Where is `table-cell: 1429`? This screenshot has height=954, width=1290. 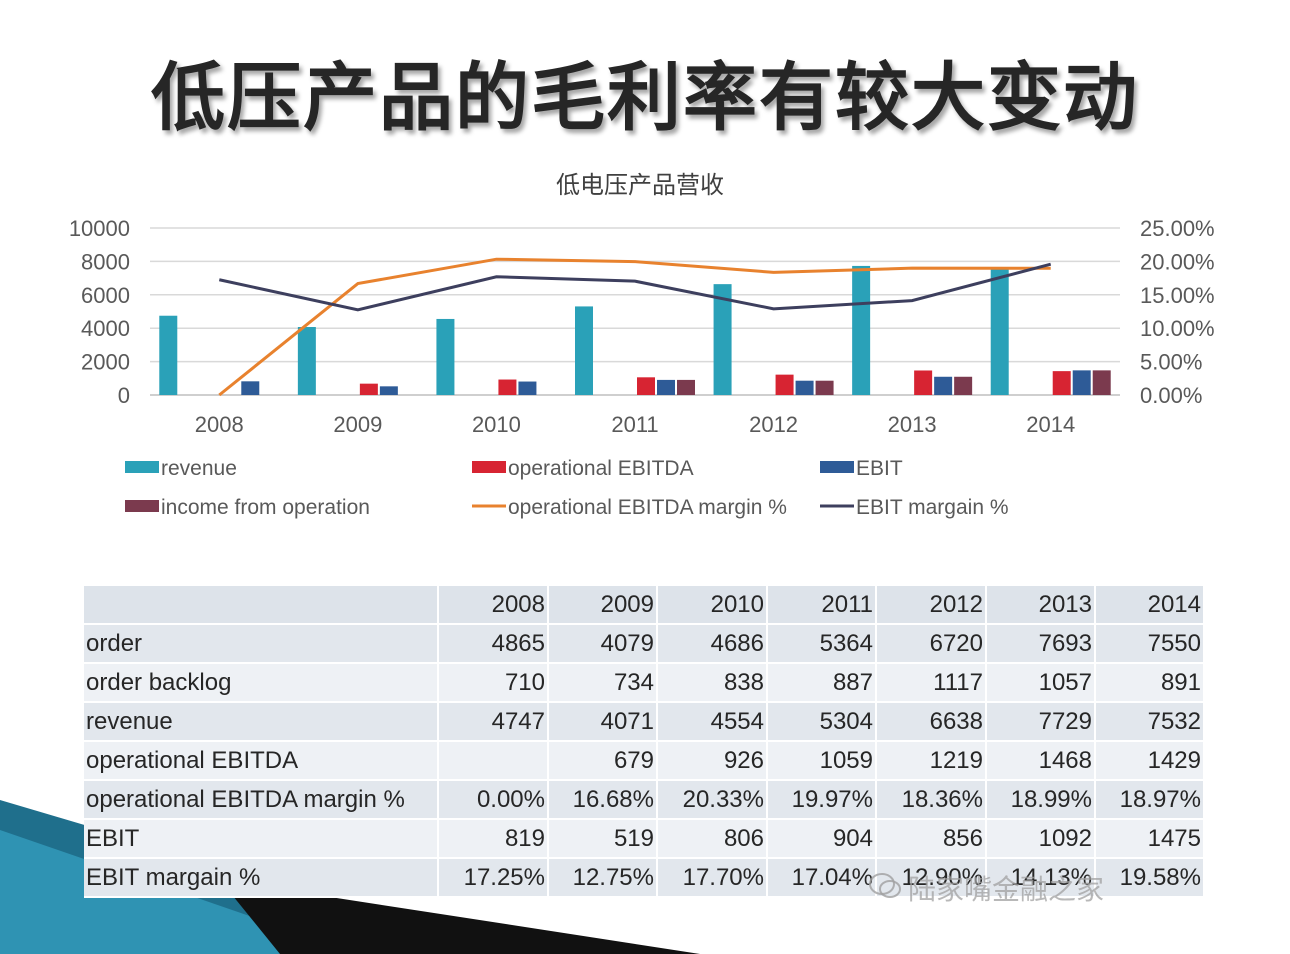 table-cell: 1429 is located at coordinates (1150, 761).